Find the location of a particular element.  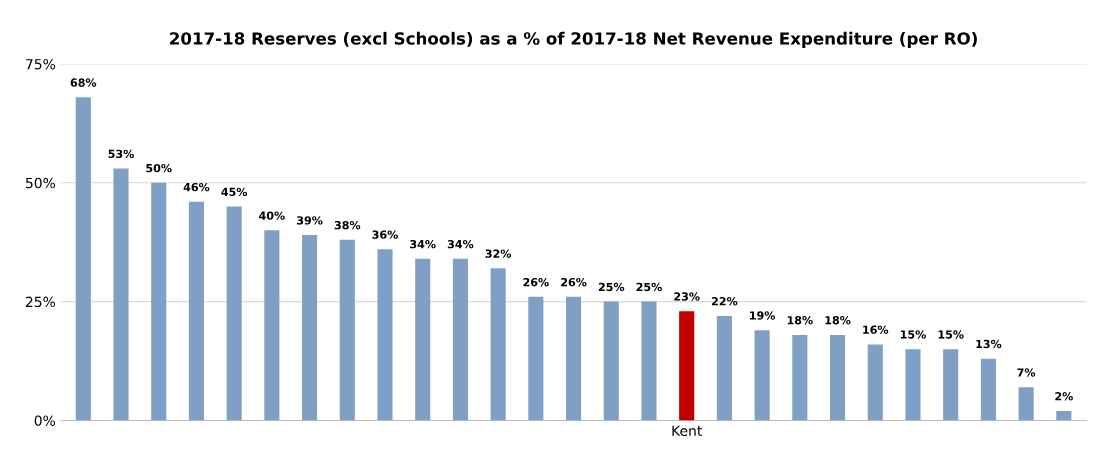

data-label: 46% is located at coordinates (196, 187).